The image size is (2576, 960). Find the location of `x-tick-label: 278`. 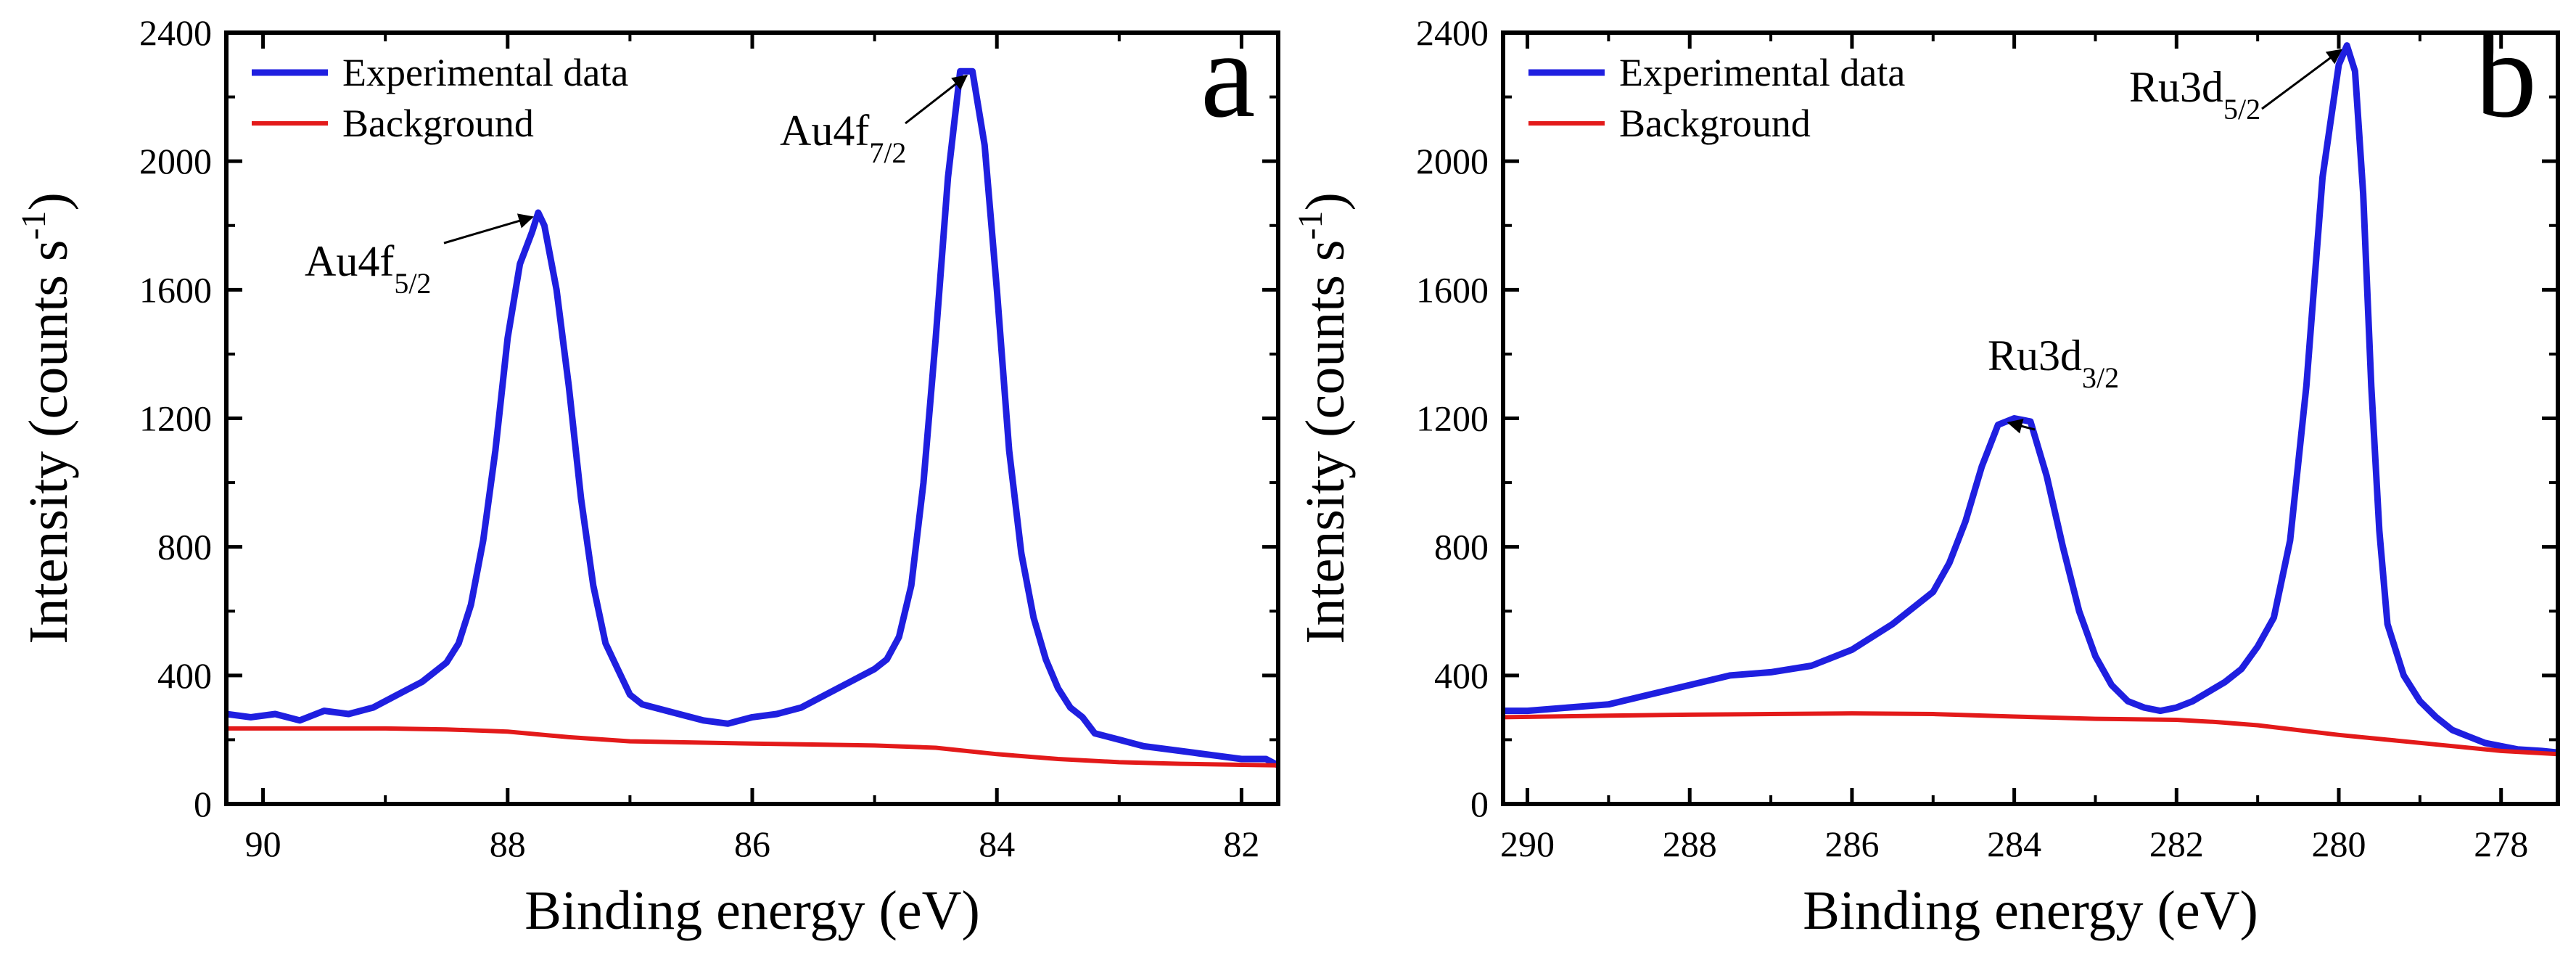

x-tick-label: 278 is located at coordinates (2501, 844).